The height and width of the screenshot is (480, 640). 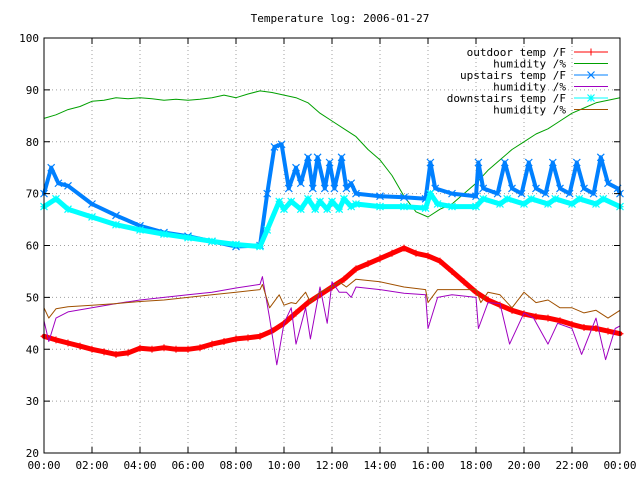 I want to click on x-tick-label: 00:00, so click(x=43, y=465).